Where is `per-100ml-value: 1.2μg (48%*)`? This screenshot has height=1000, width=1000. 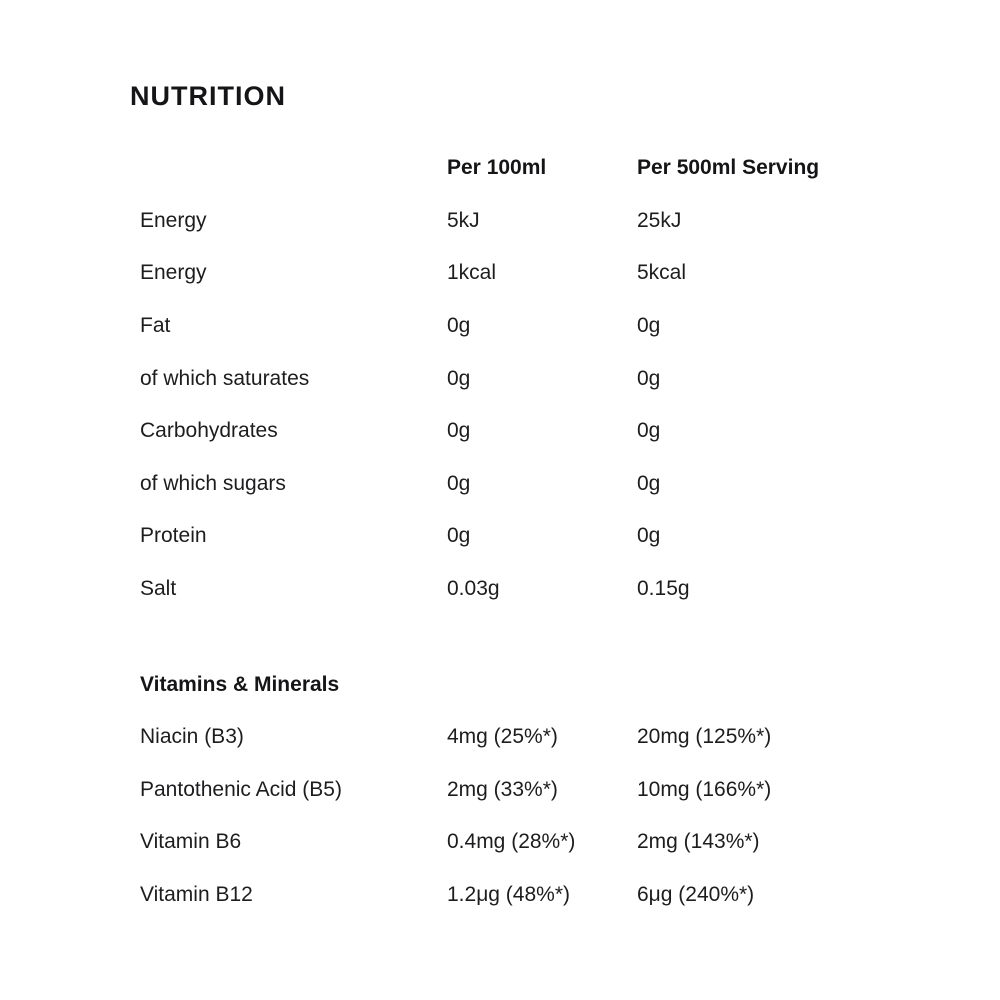
per-100ml-value: 1.2μg (48%*) is located at coordinates (508, 895).